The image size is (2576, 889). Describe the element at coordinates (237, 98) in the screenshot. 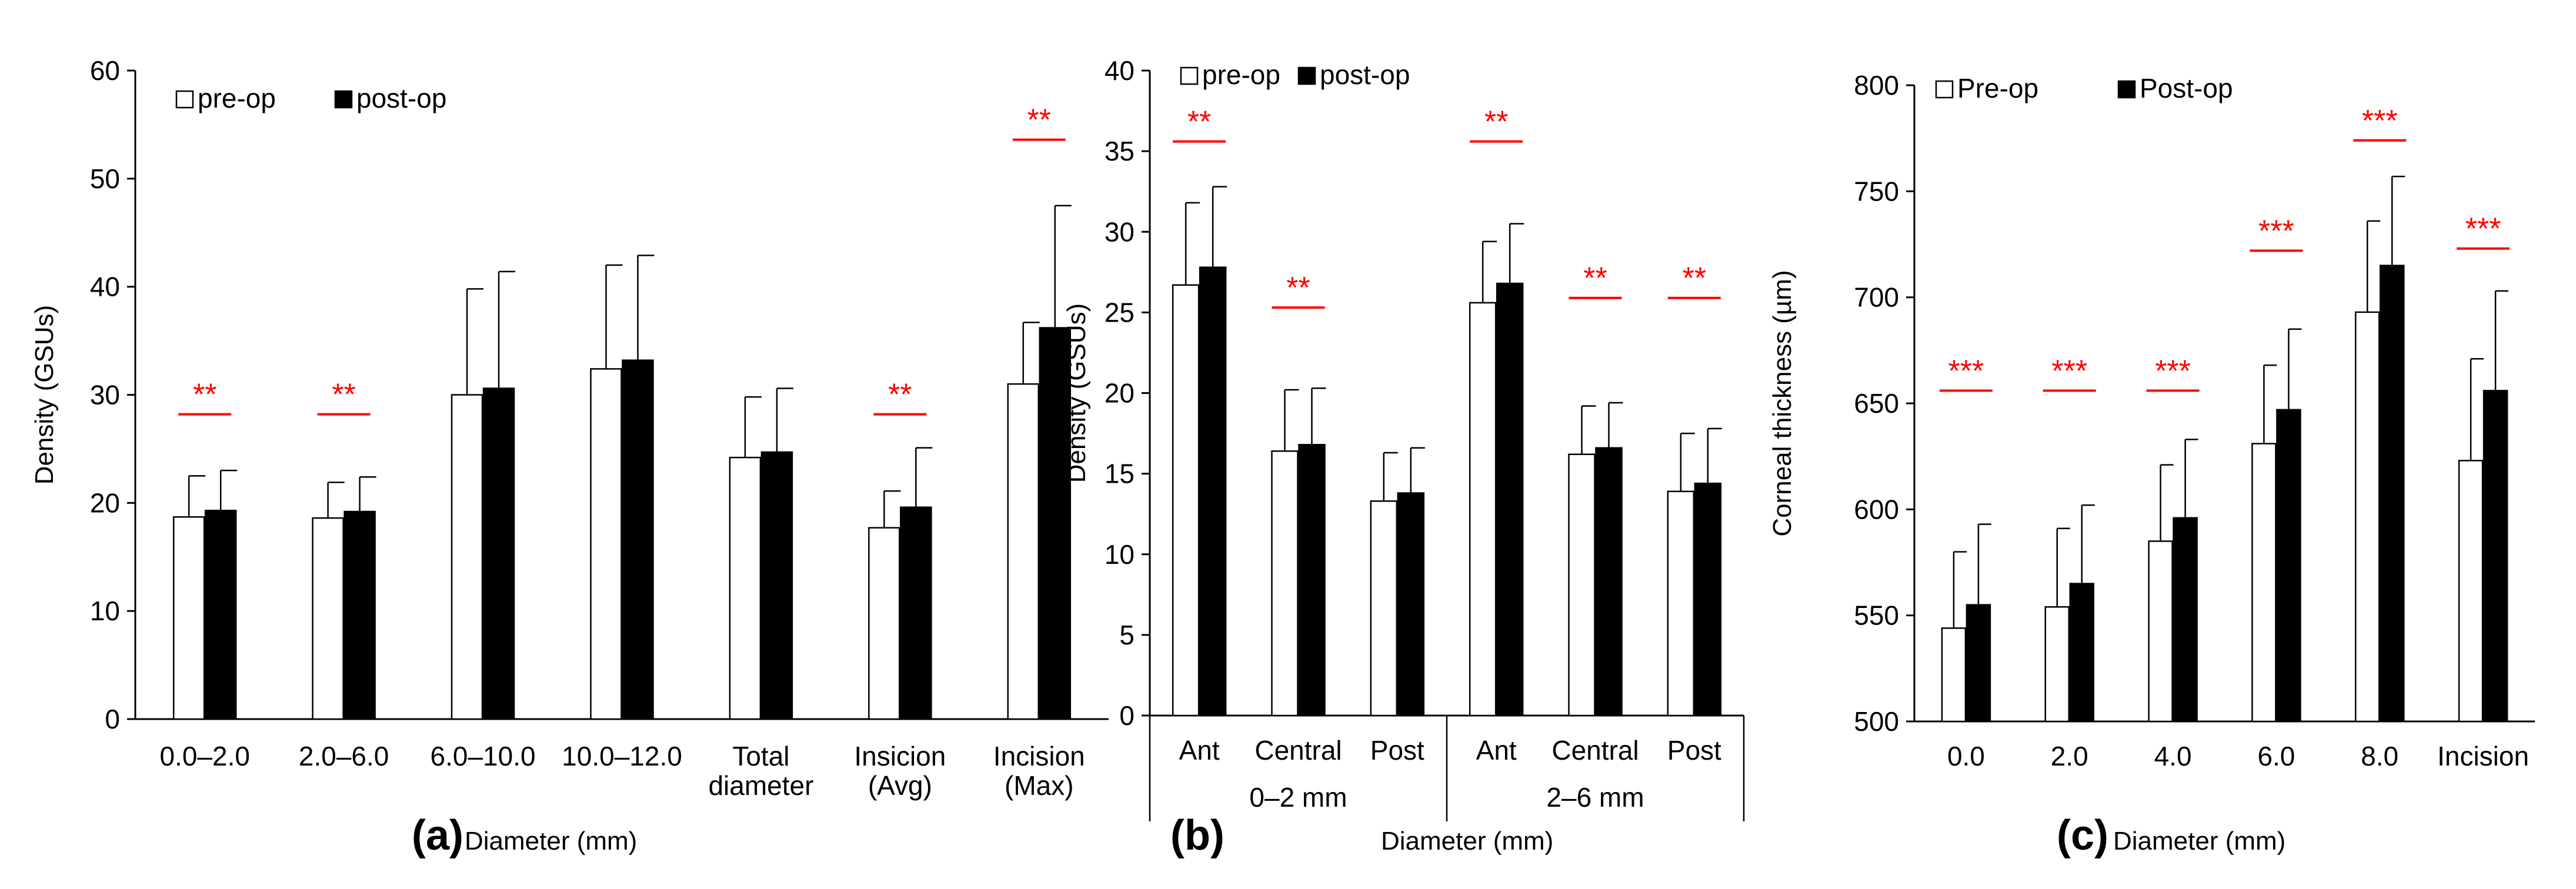

I see `legend-label: pre-op` at that location.